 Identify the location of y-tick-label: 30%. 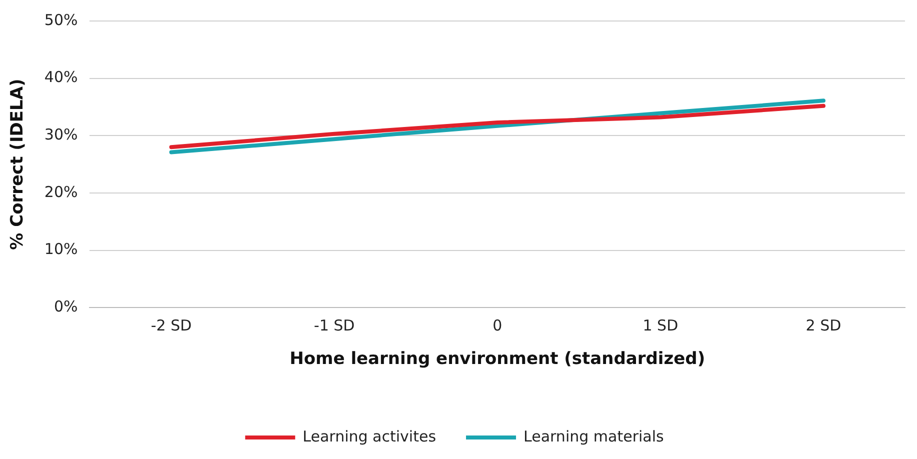
(61, 135).